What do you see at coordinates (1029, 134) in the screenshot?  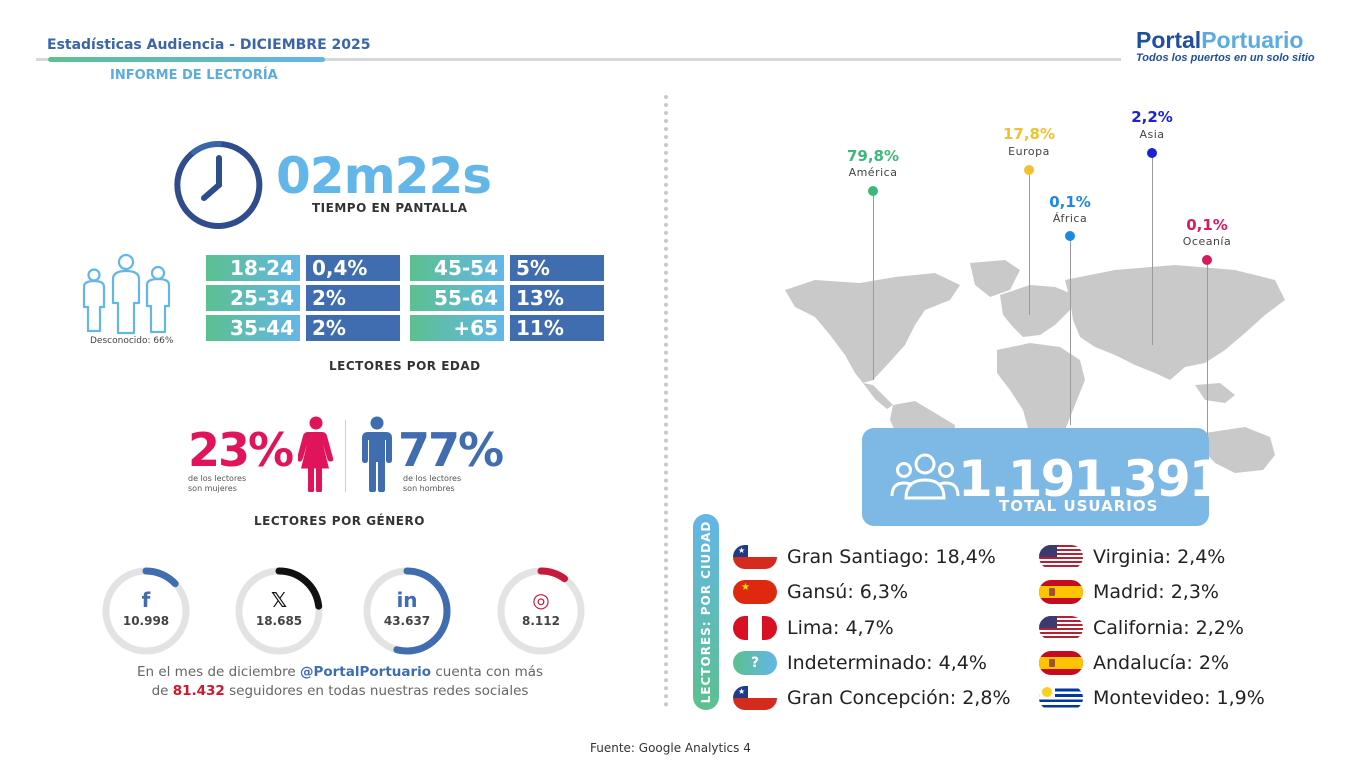 I see `continent-percentage: 17,8%` at bounding box center [1029, 134].